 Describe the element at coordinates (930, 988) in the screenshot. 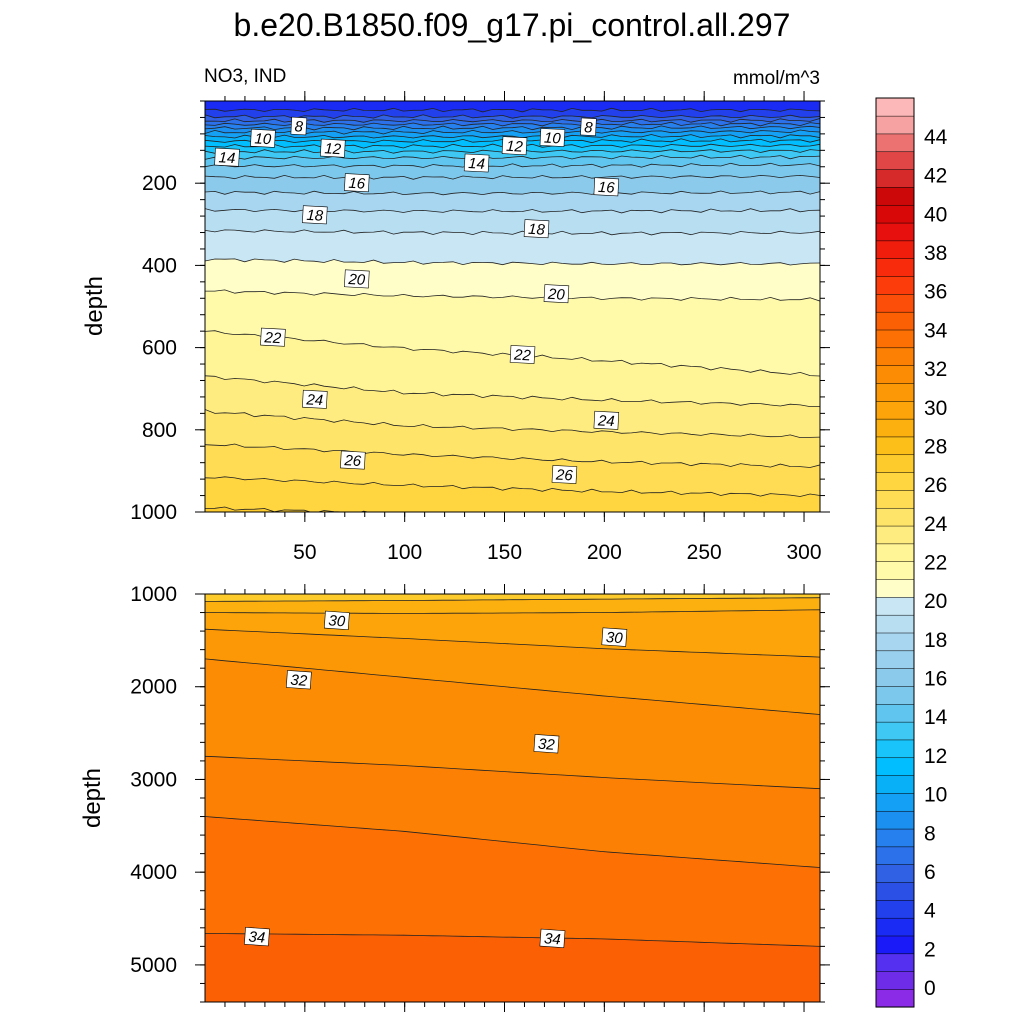

I see `colorbar-label: 0` at that location.